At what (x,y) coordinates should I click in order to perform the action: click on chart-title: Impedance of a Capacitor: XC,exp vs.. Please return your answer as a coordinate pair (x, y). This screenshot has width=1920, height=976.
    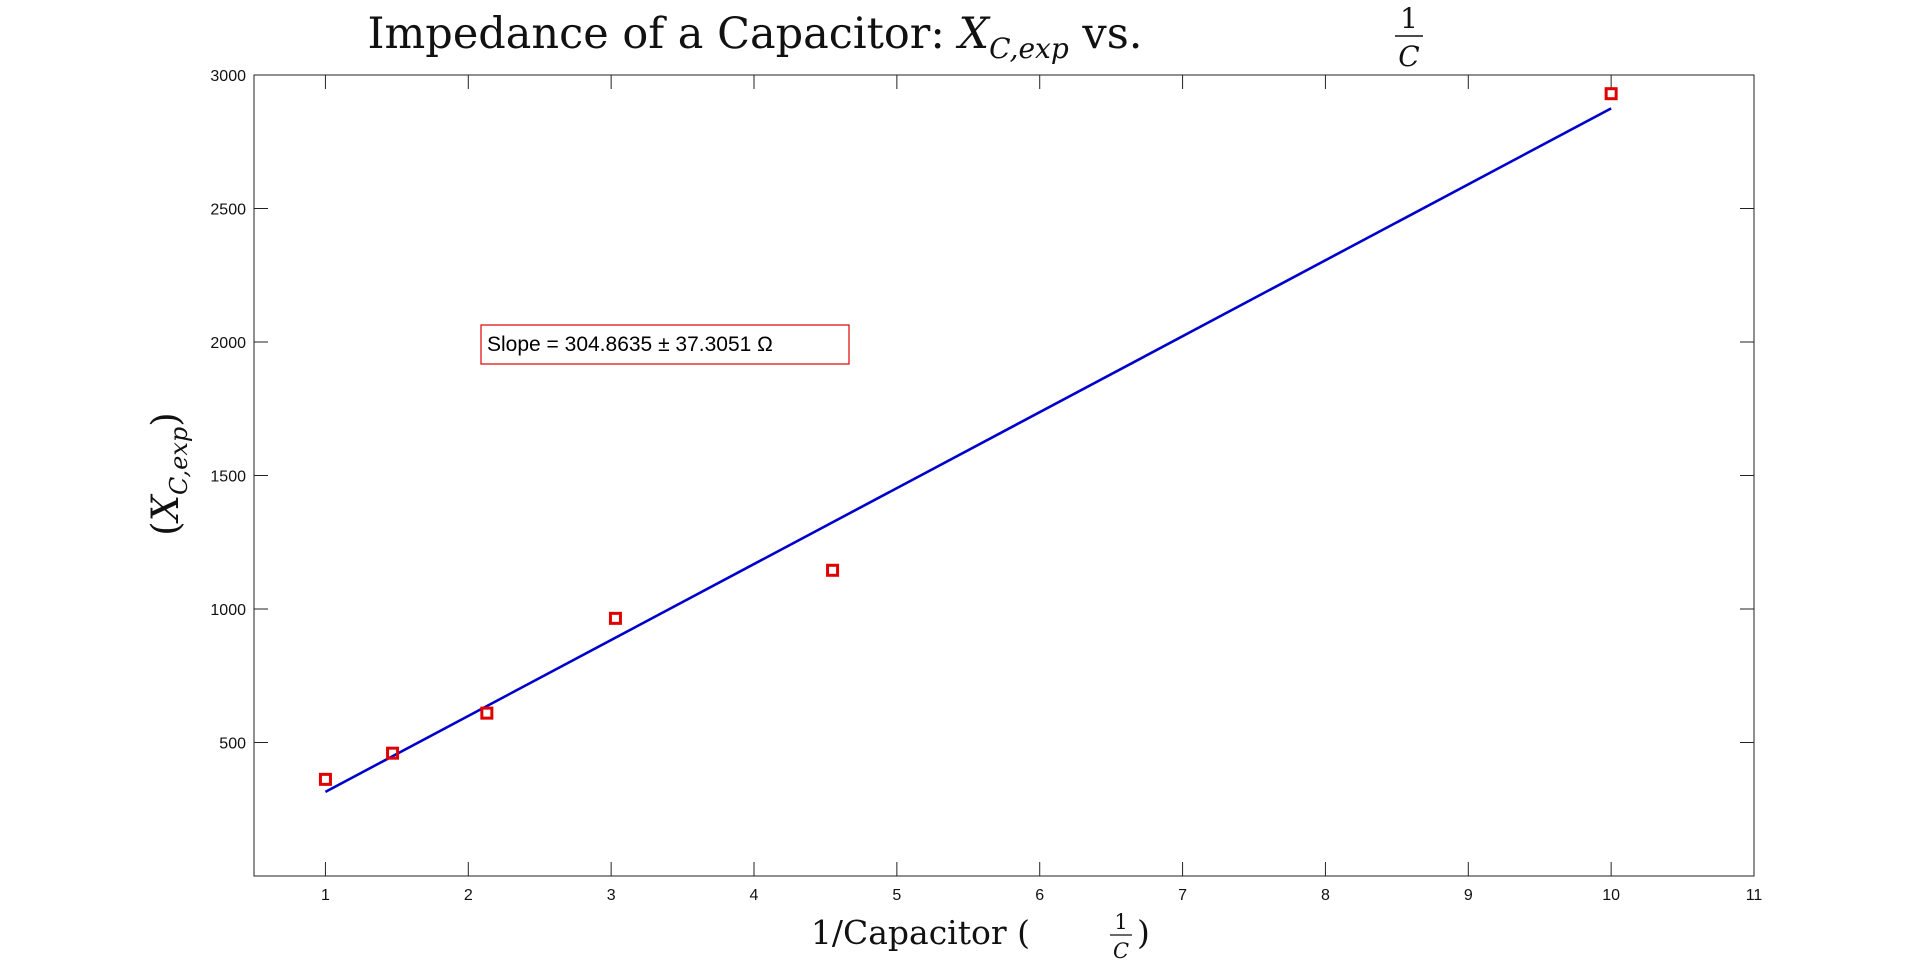
    Looking at the image, I should click on (755, 37).